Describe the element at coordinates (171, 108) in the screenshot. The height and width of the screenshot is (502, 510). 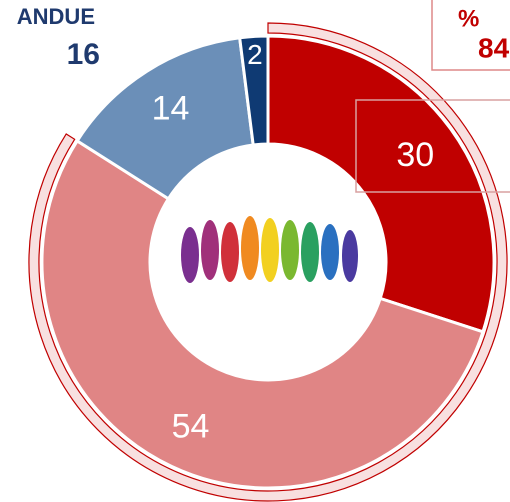
I see `slice-label: 14` at that location.